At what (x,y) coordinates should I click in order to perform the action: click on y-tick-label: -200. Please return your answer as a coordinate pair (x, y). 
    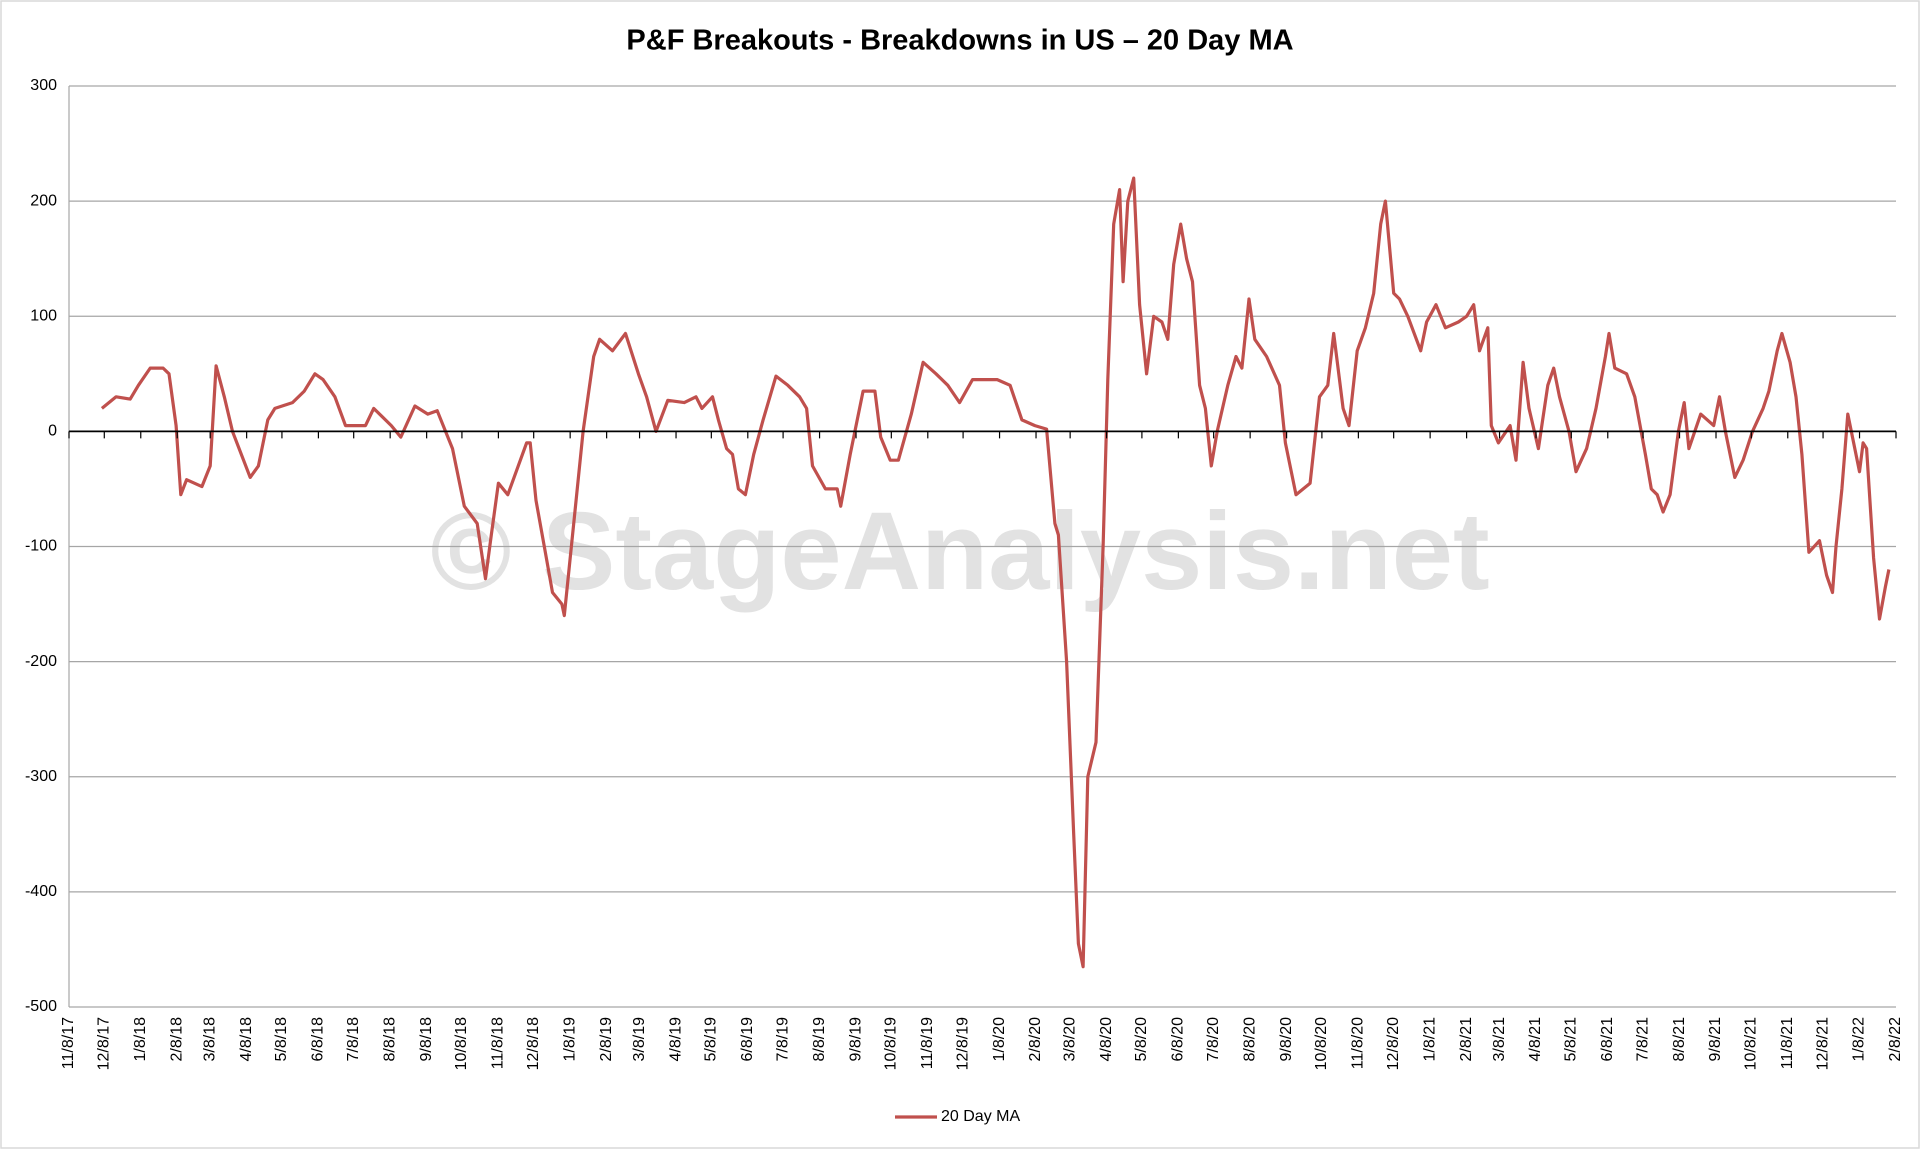
    Looking at the image, I should click on (41, 661).